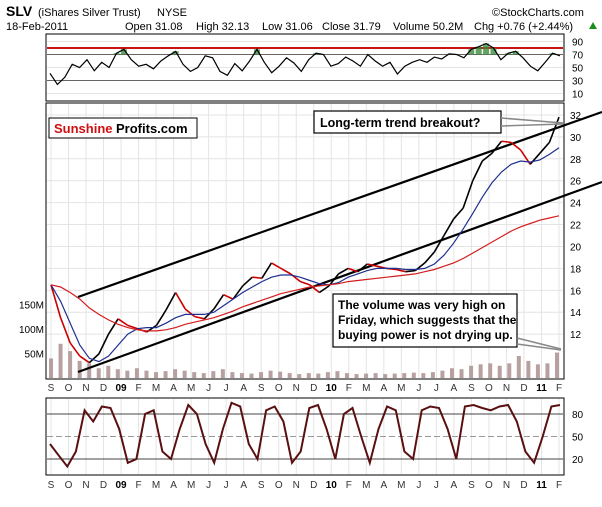 Image resolution: width=602 pixels, height=507 pixels. I want to click on exchange-label: NYSE, so click(172, 13).